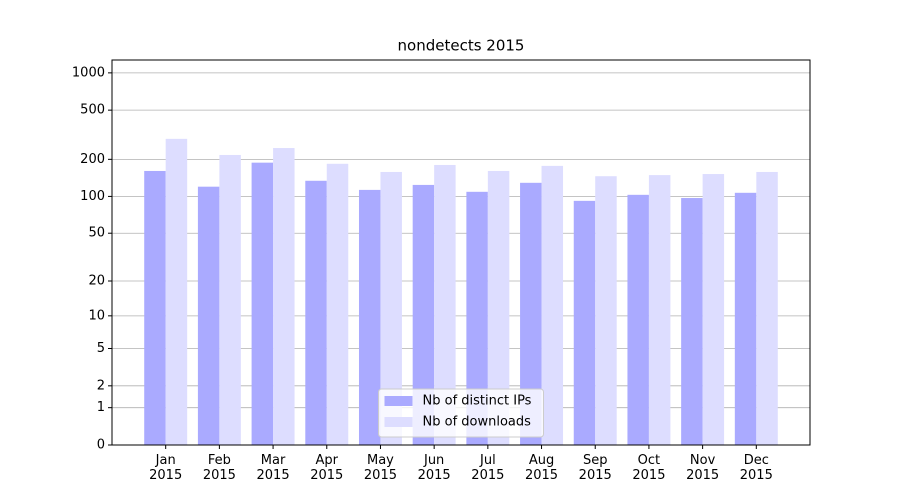 This screenshot has height=500, width=900. I want to click on legend-label: Nb of distinct IPs, so click(477, 401).